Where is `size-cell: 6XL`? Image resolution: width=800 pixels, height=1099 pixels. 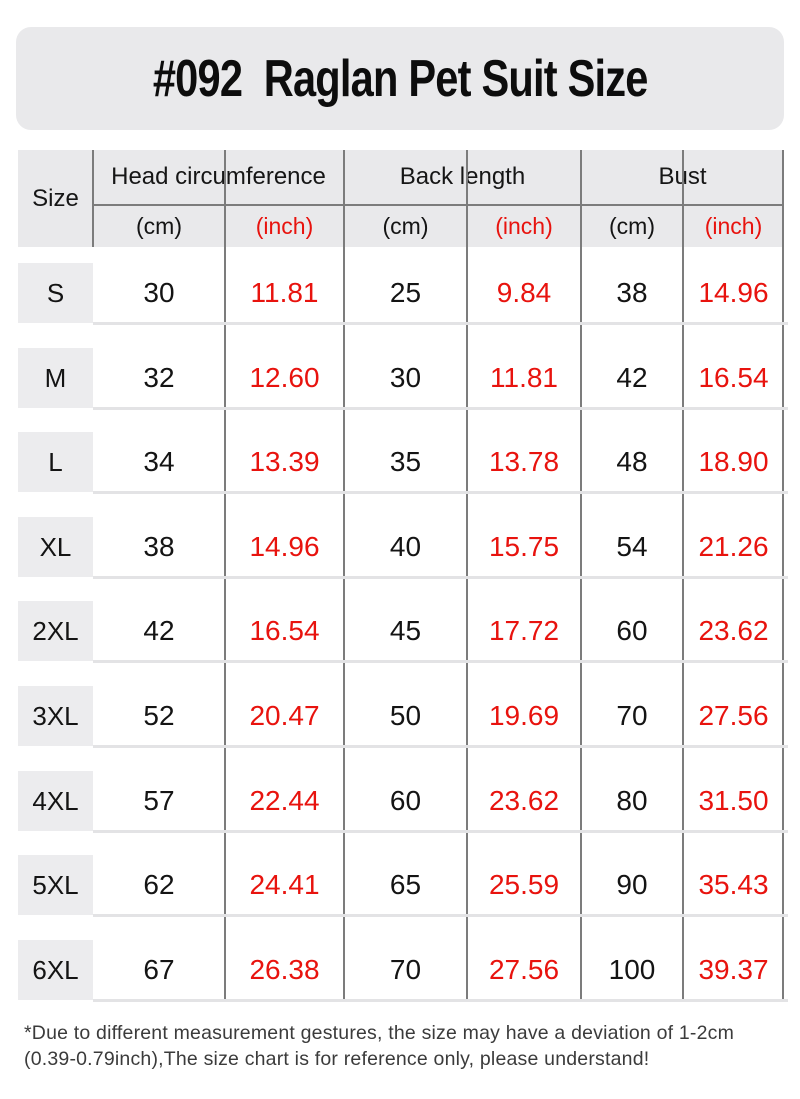 size-cell: 6XL is located at coordinates (55, 970).